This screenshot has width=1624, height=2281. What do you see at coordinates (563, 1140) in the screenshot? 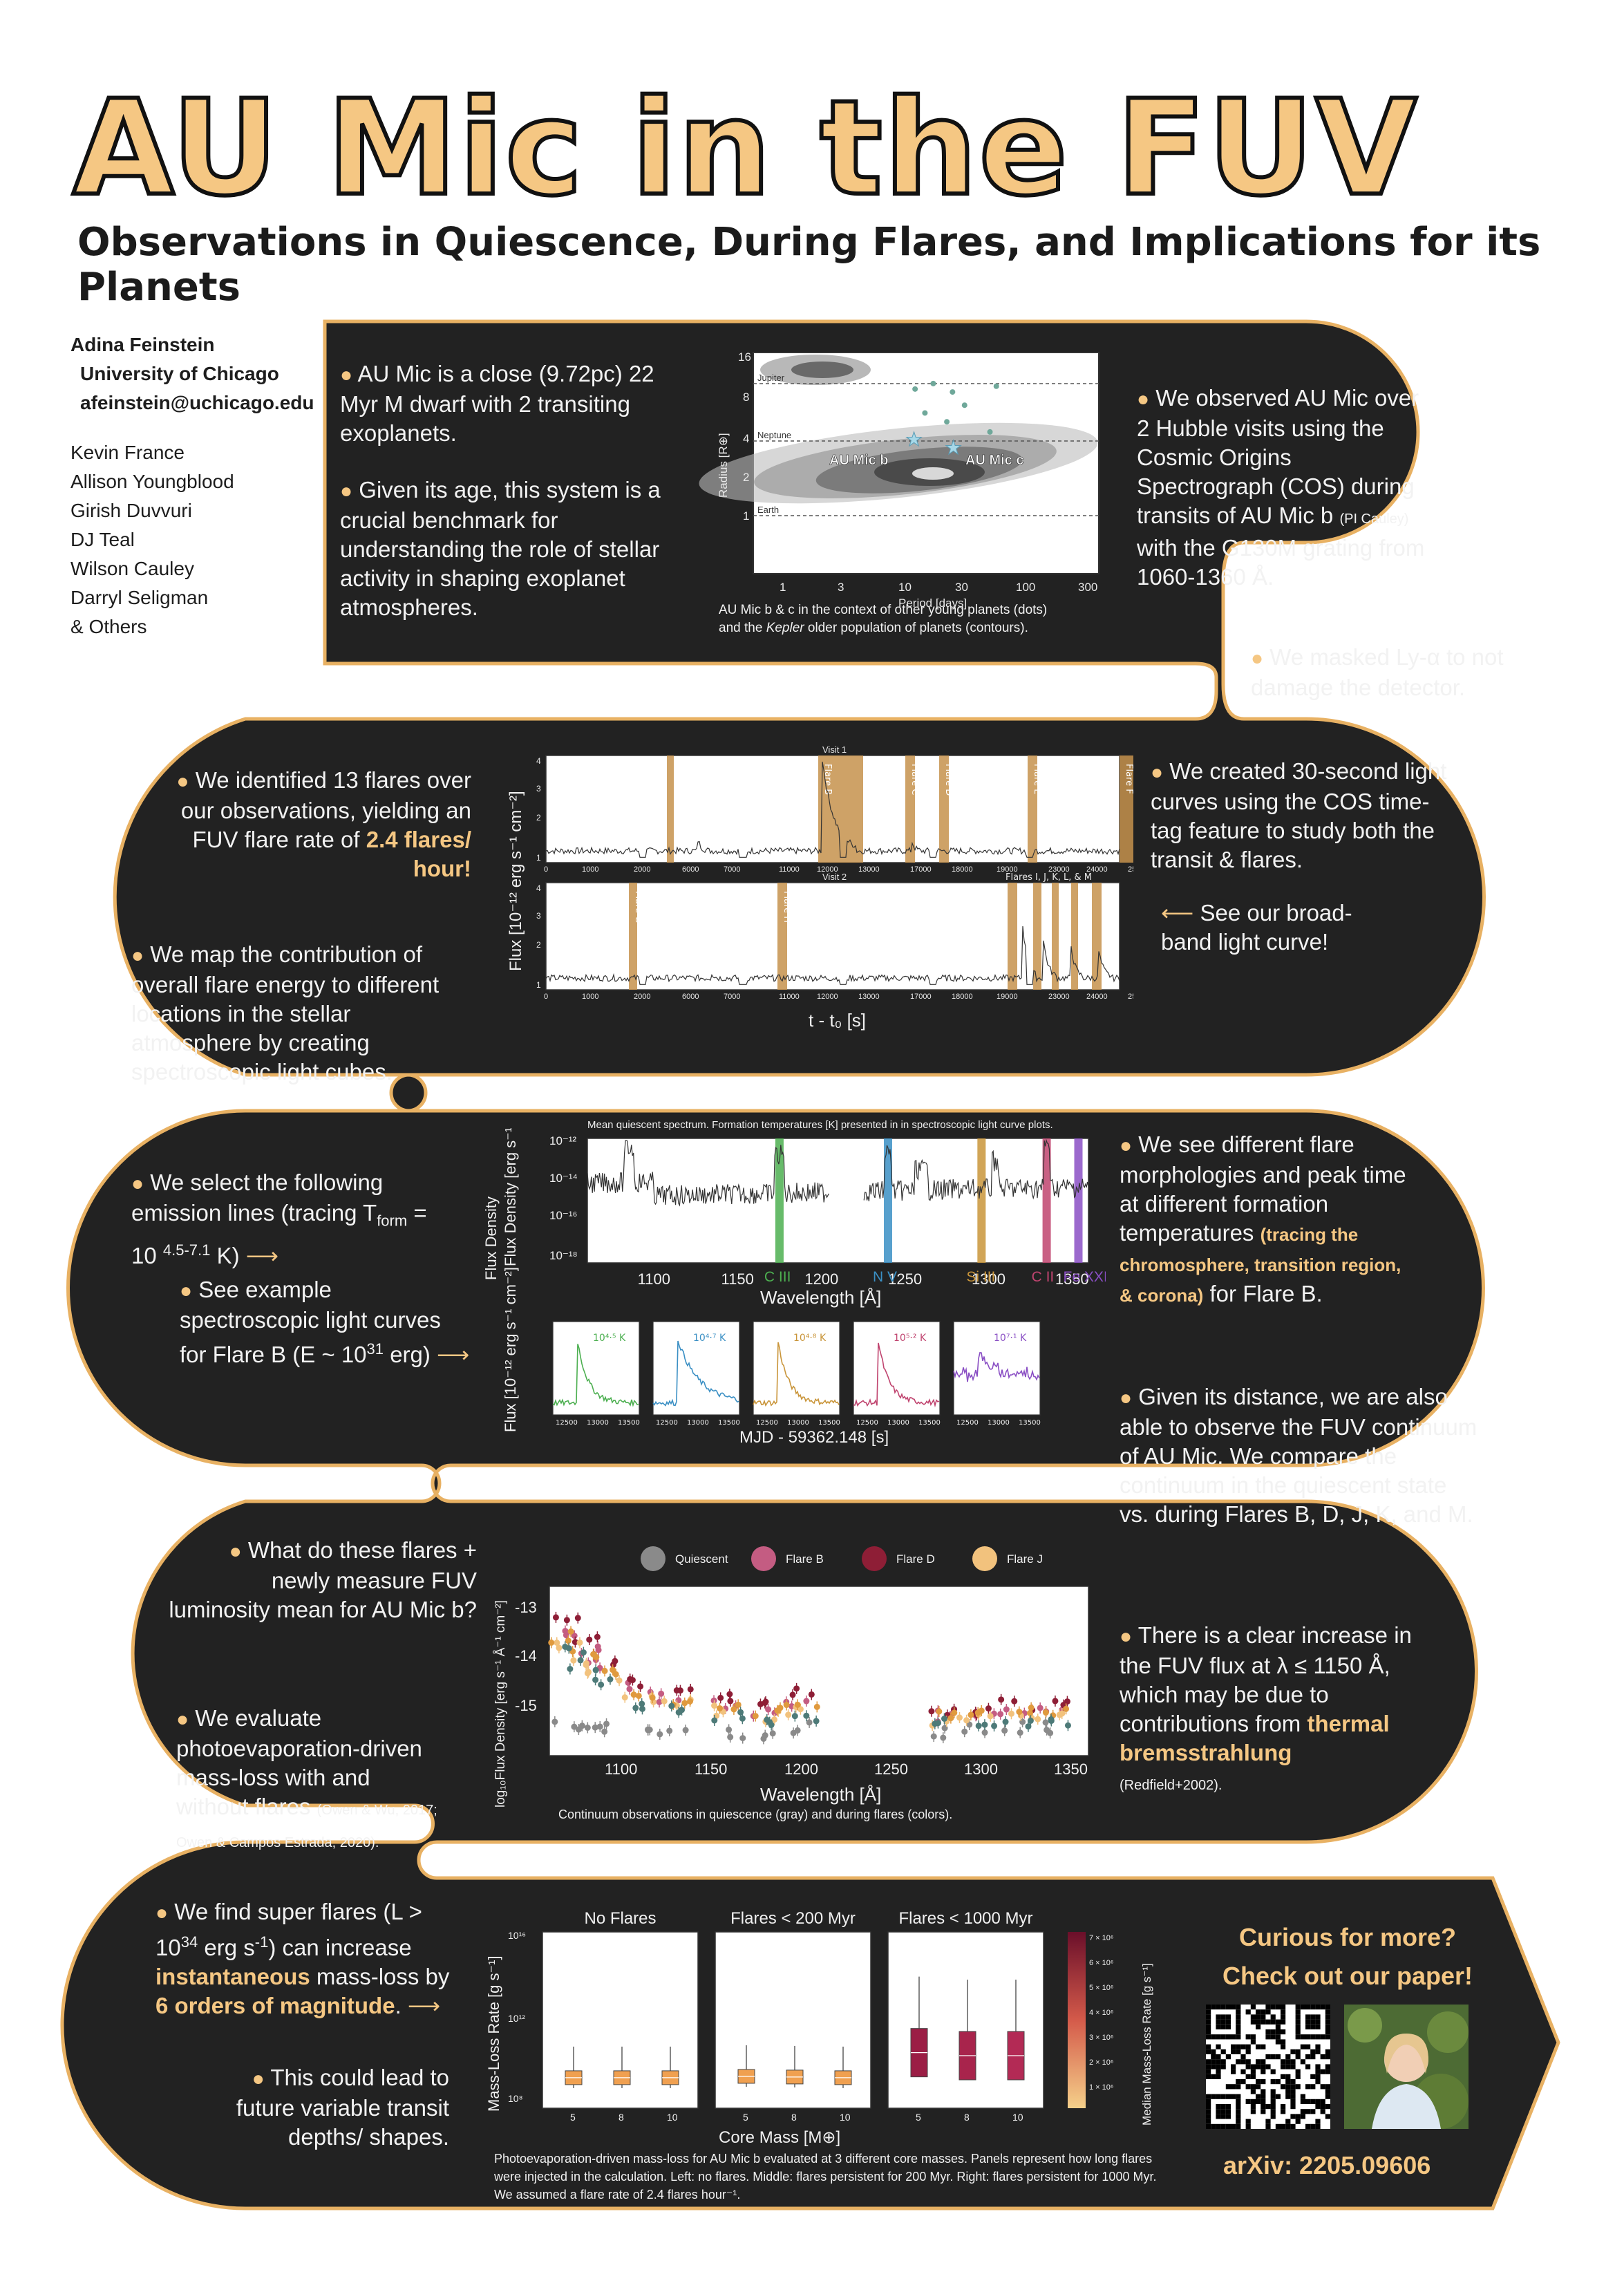
I see `svg-text: 10⁻¹²` at bounding box center [563, 1140].